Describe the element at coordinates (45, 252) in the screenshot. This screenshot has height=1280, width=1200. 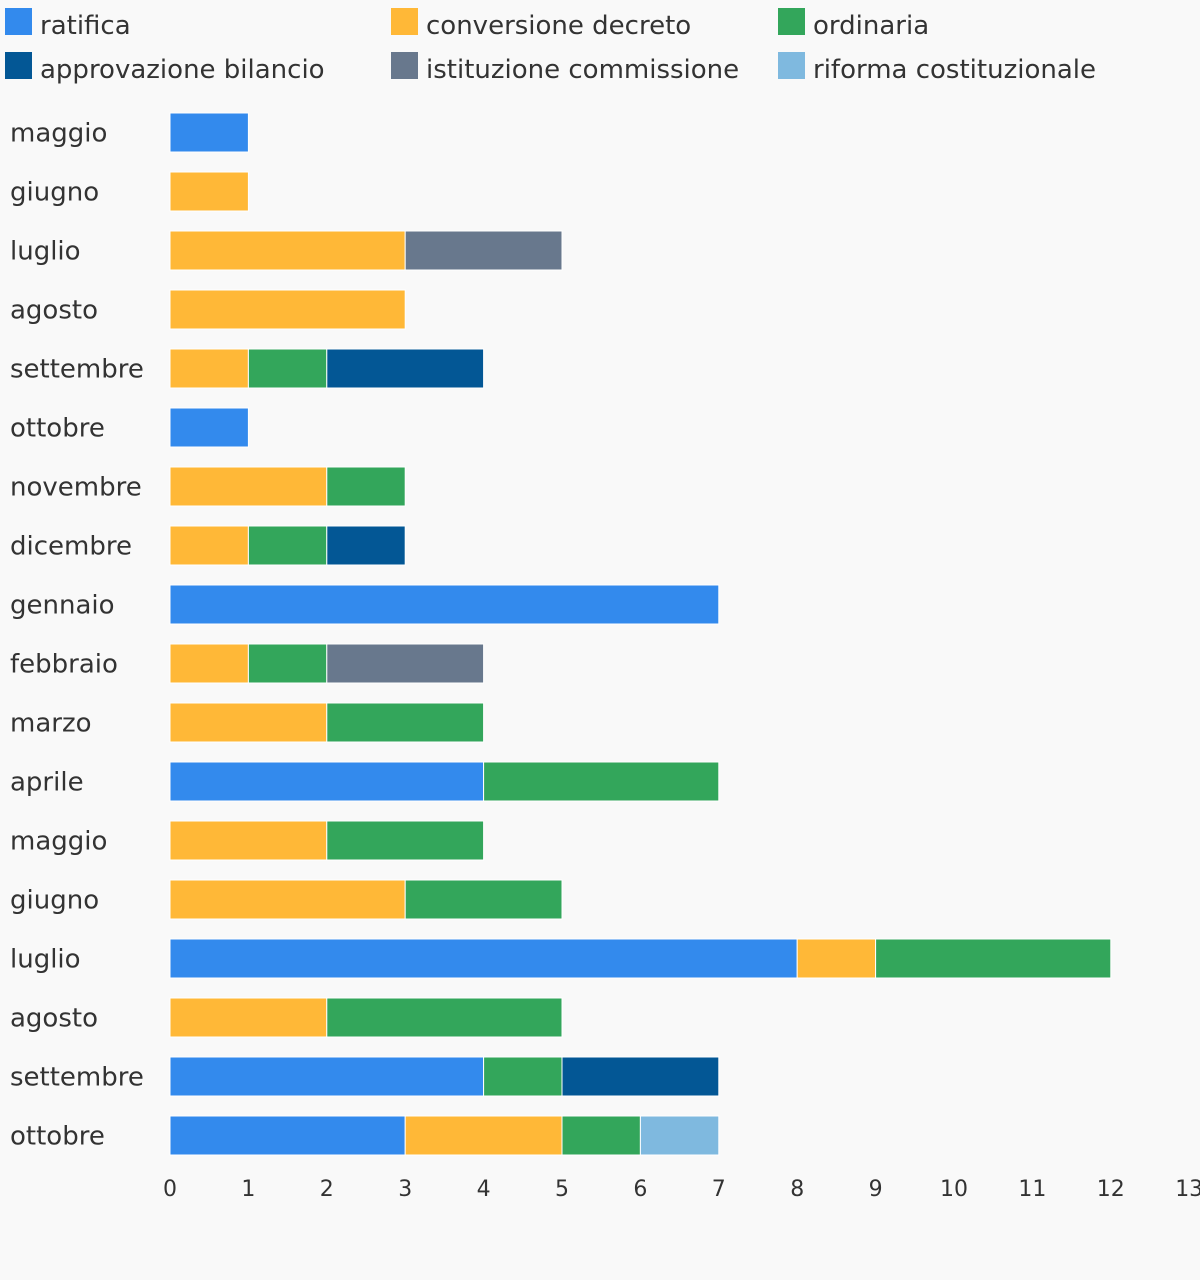
I see `category-label-2: luglio` at that location.